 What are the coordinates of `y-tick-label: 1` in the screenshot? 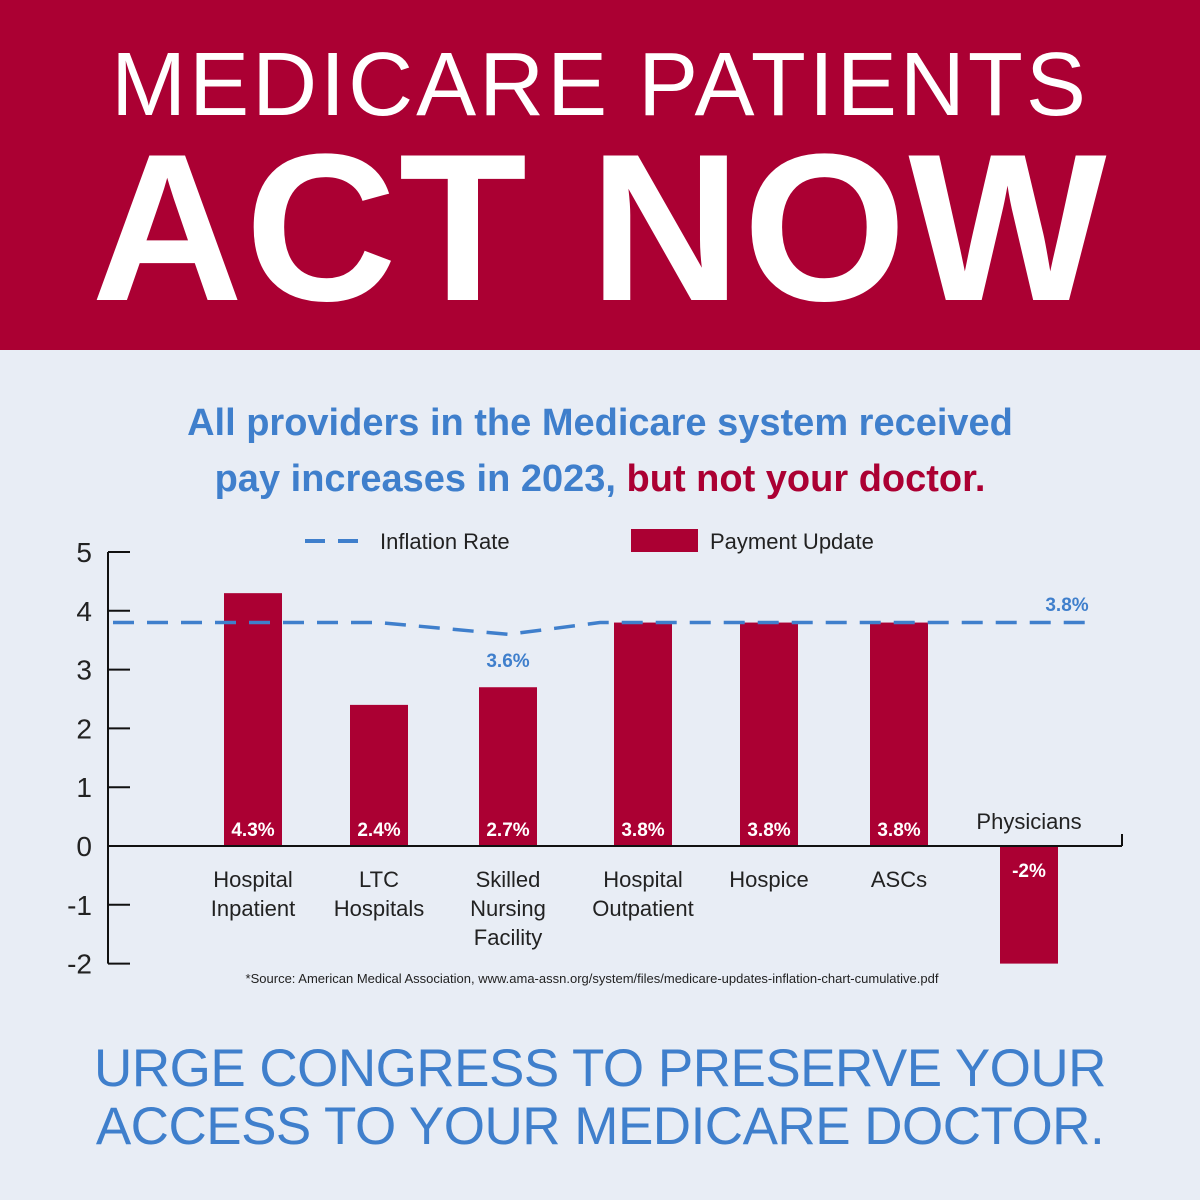 It's located at (84, 787).